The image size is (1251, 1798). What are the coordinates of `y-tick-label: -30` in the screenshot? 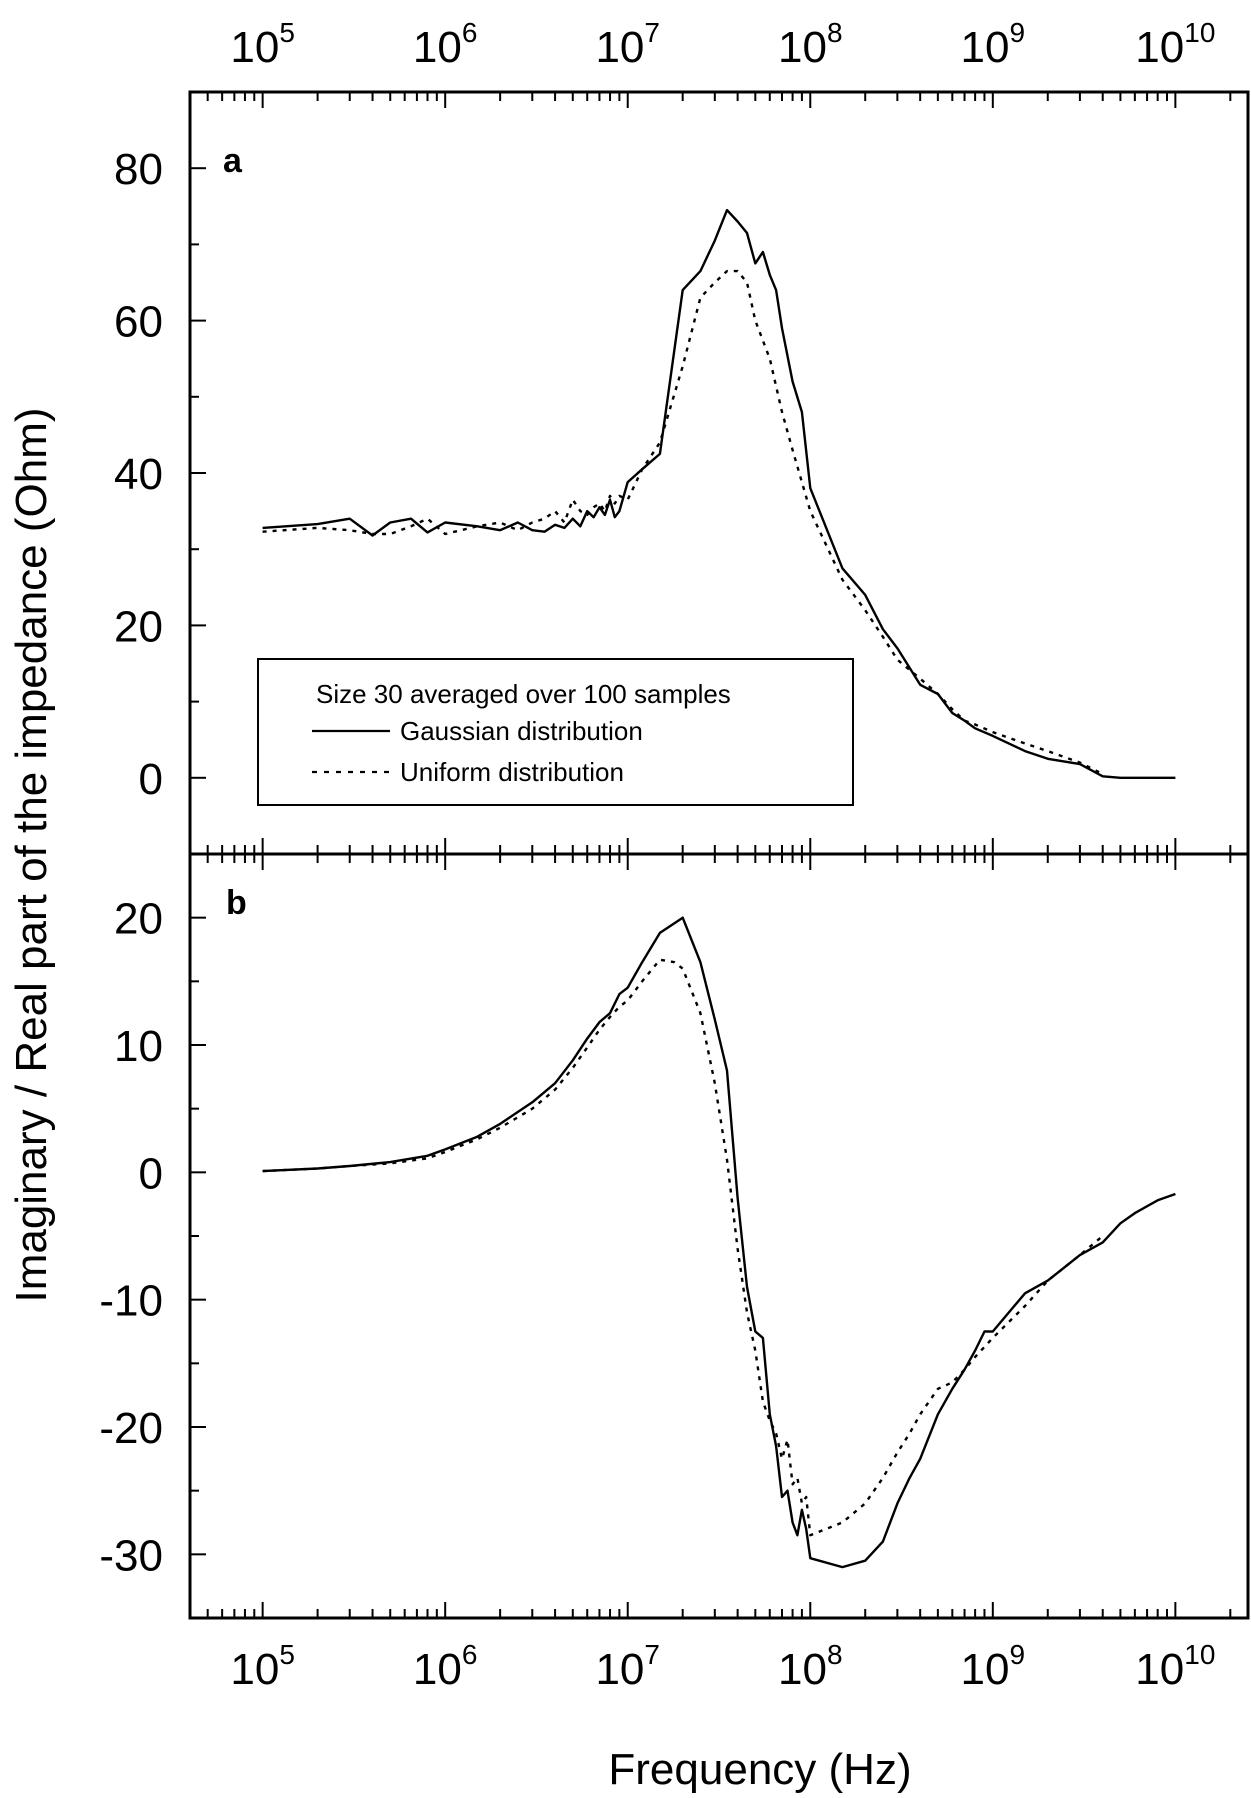 It's located at (131, 1555).